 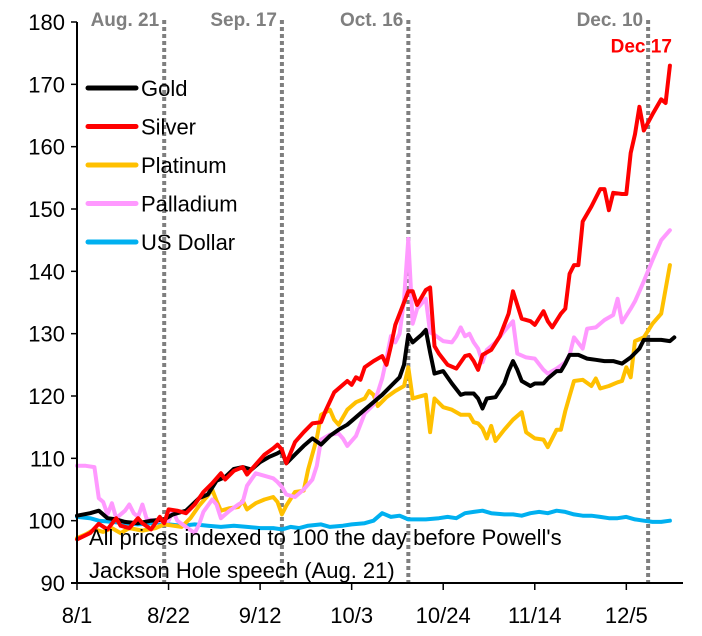 I want to click on x-tick-label: 10/24, so click(x=443, y=615).